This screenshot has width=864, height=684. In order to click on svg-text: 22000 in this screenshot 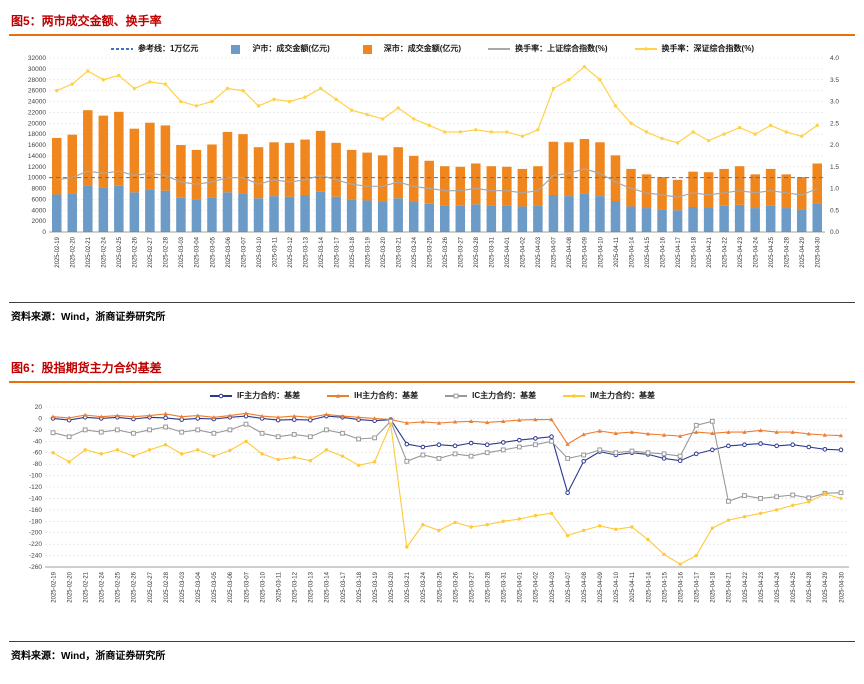, I will do `click(37, 112)`.